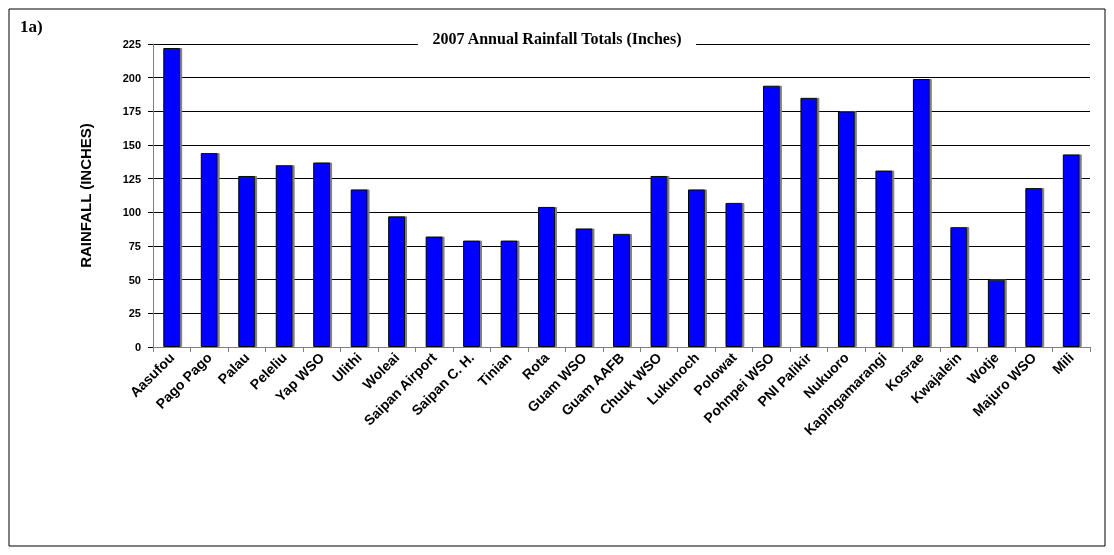 The width and height of the screenshot is (1114, 555). I want to click on chart-title: 2007 Annual Rainfall Totals (Inches), so click(557, 38).